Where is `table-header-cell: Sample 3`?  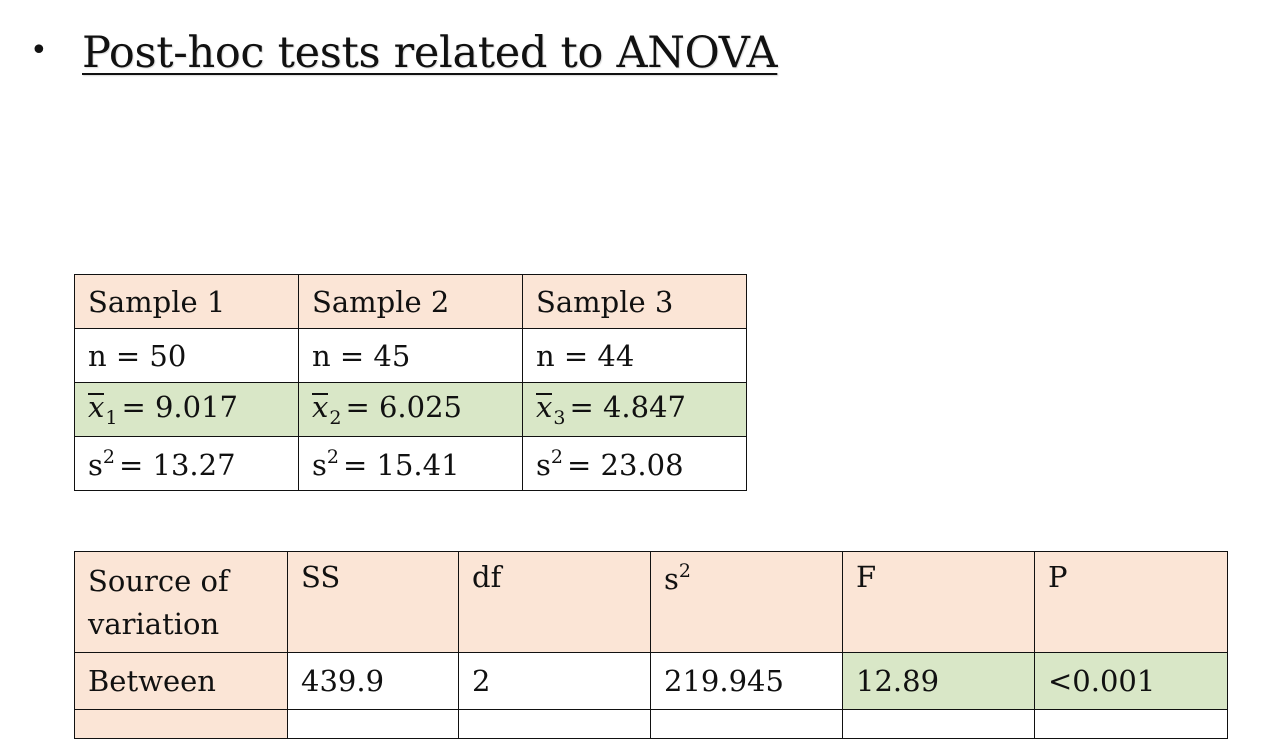 table-header-cell: Sample 3 is located at coordinates (634, 301).